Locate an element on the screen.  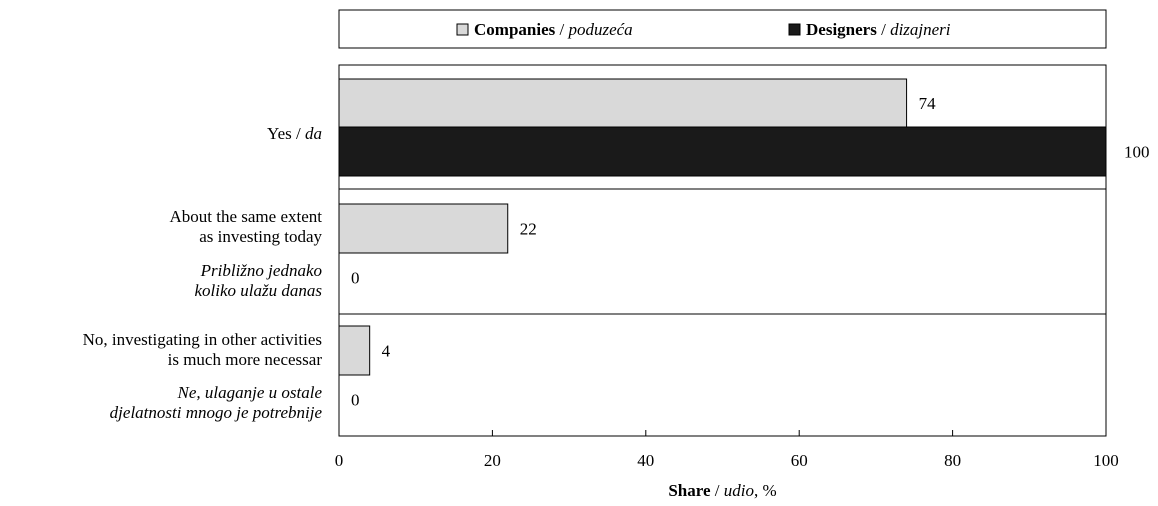
data-label-designers-2: 0 is located at coordinates (355, 278).